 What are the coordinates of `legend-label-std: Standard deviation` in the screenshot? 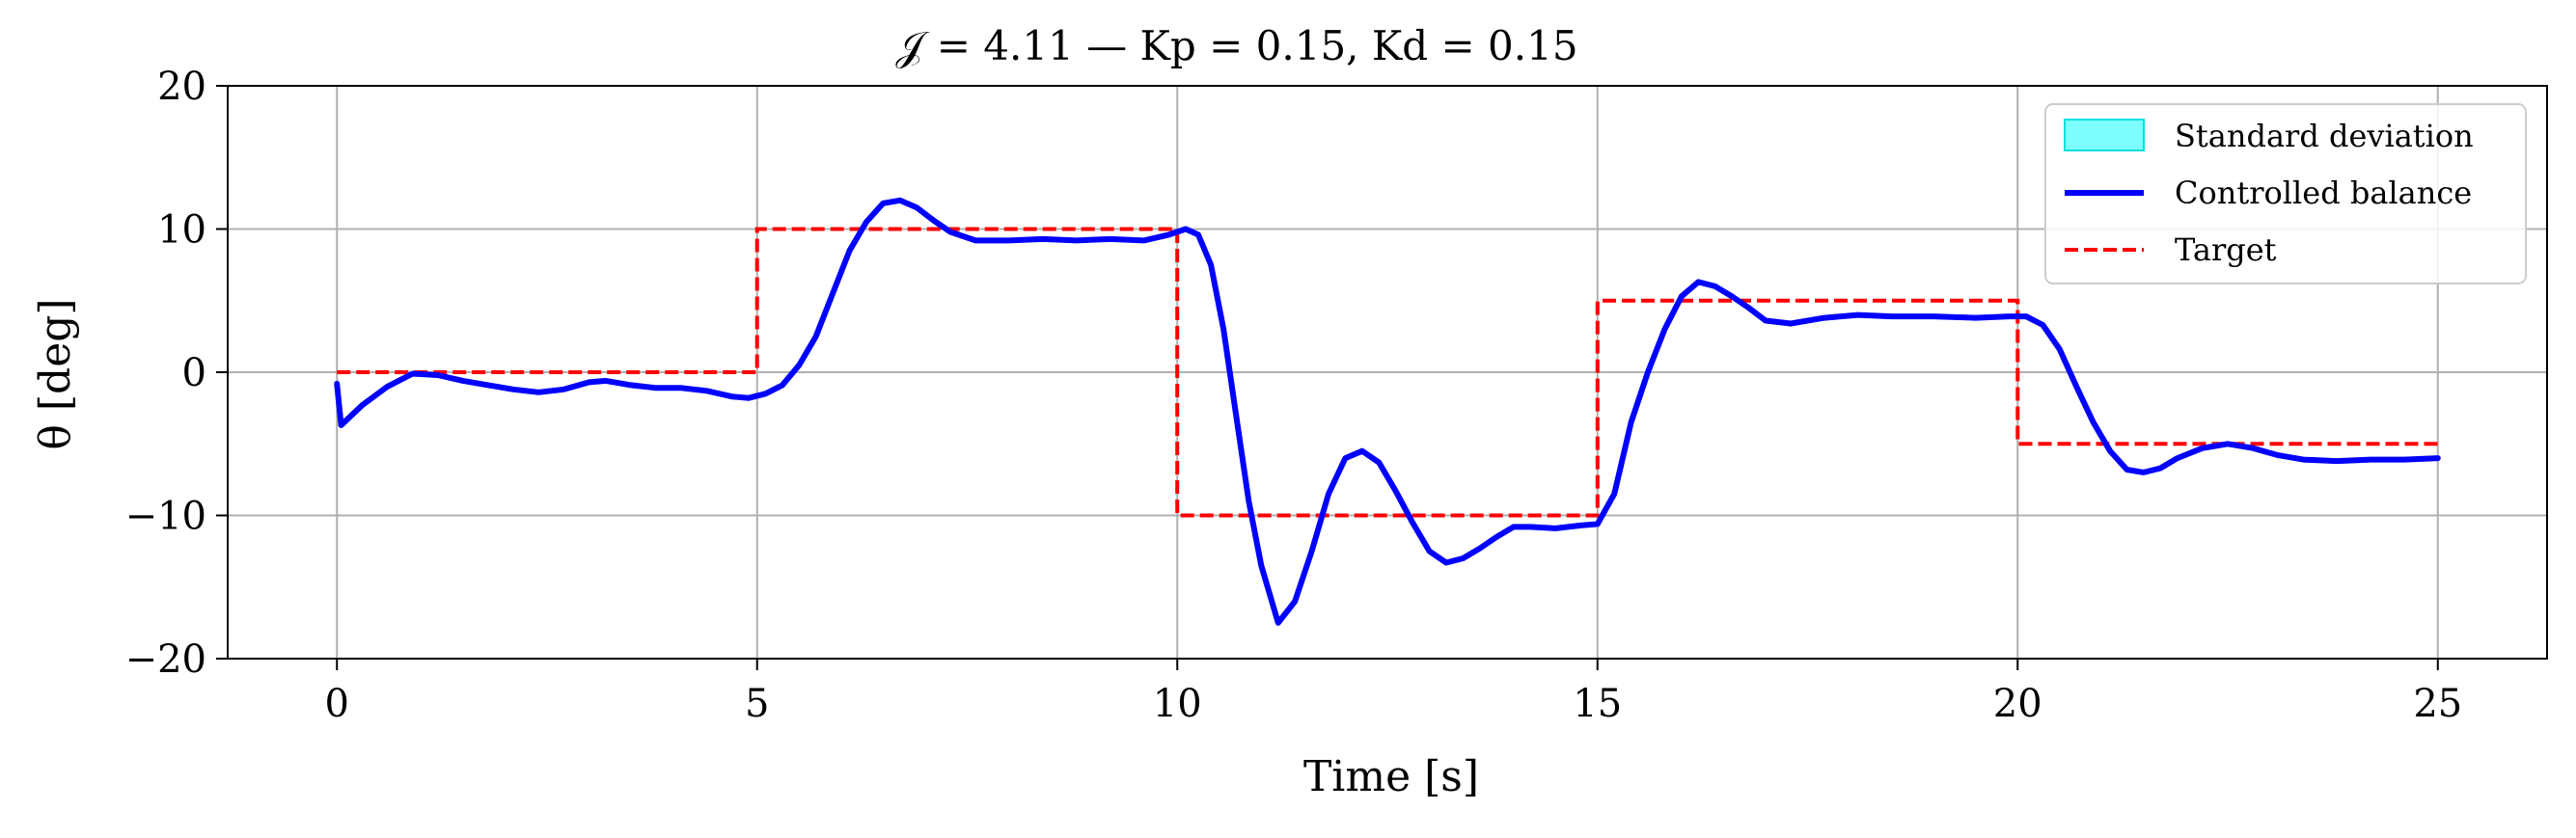 It's located at (2324, 136).